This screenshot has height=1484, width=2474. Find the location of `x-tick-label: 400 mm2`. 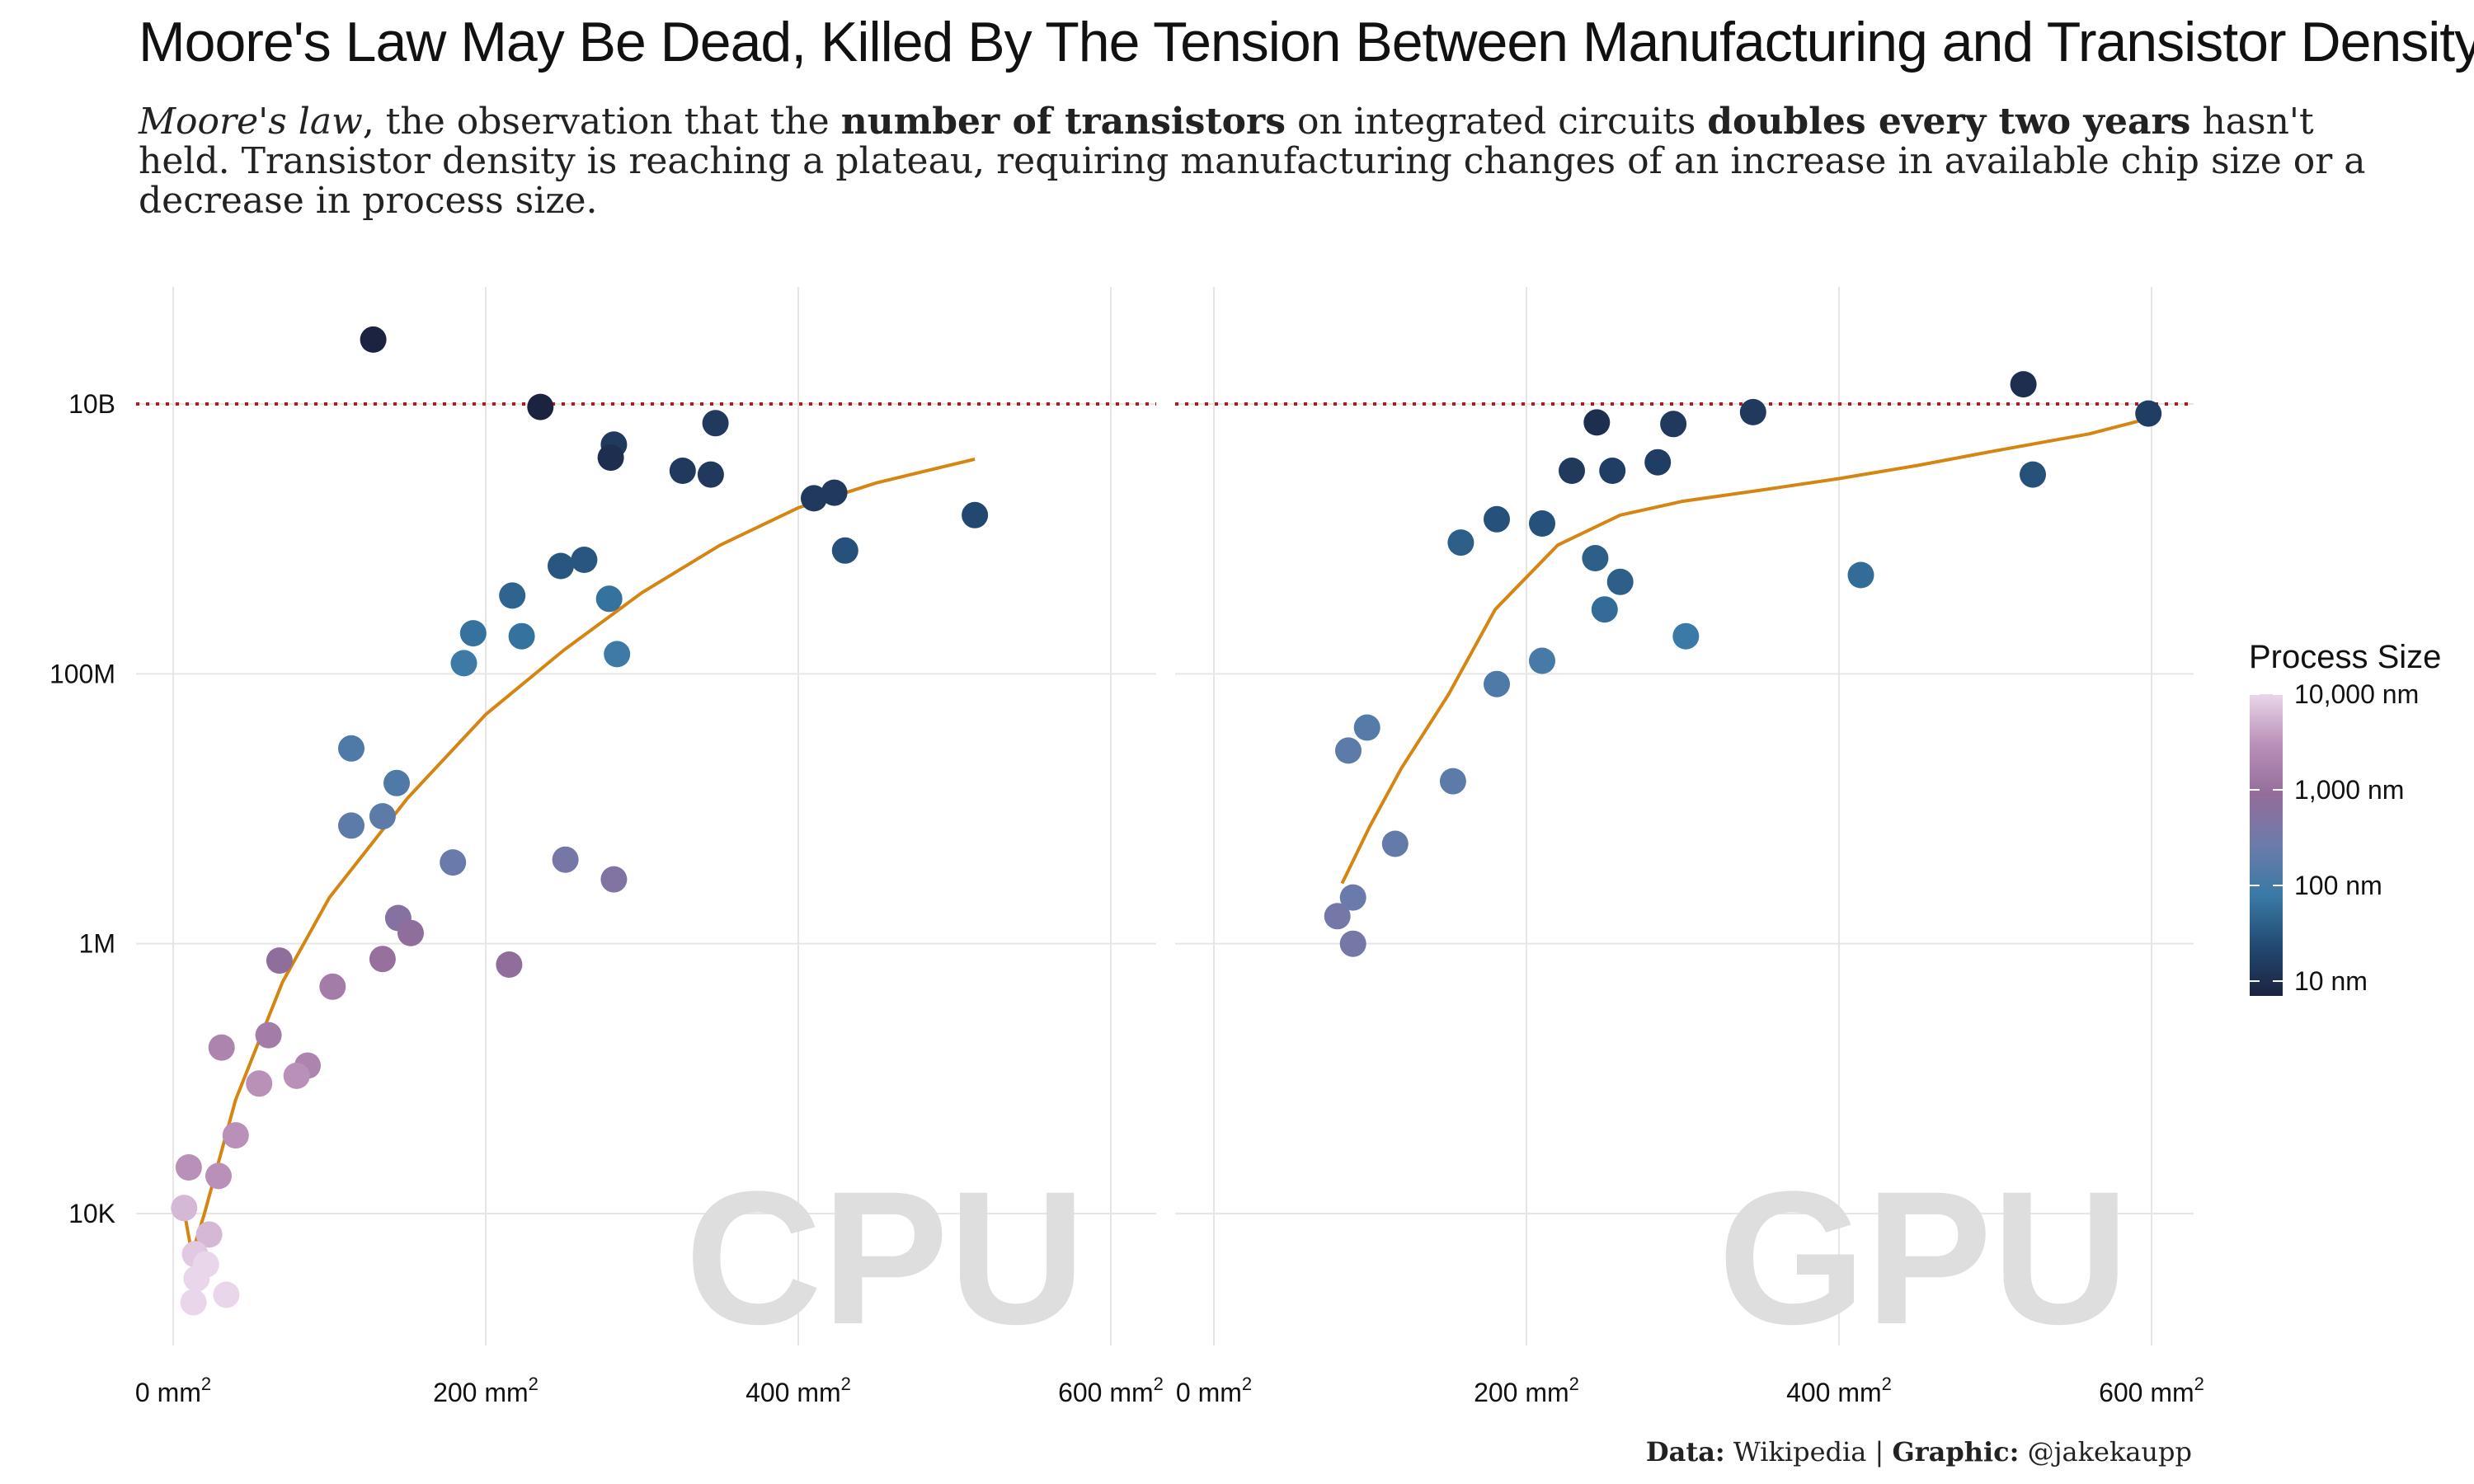

x-tick-label: 400 mm2 is located at coordinates (798, 1390).